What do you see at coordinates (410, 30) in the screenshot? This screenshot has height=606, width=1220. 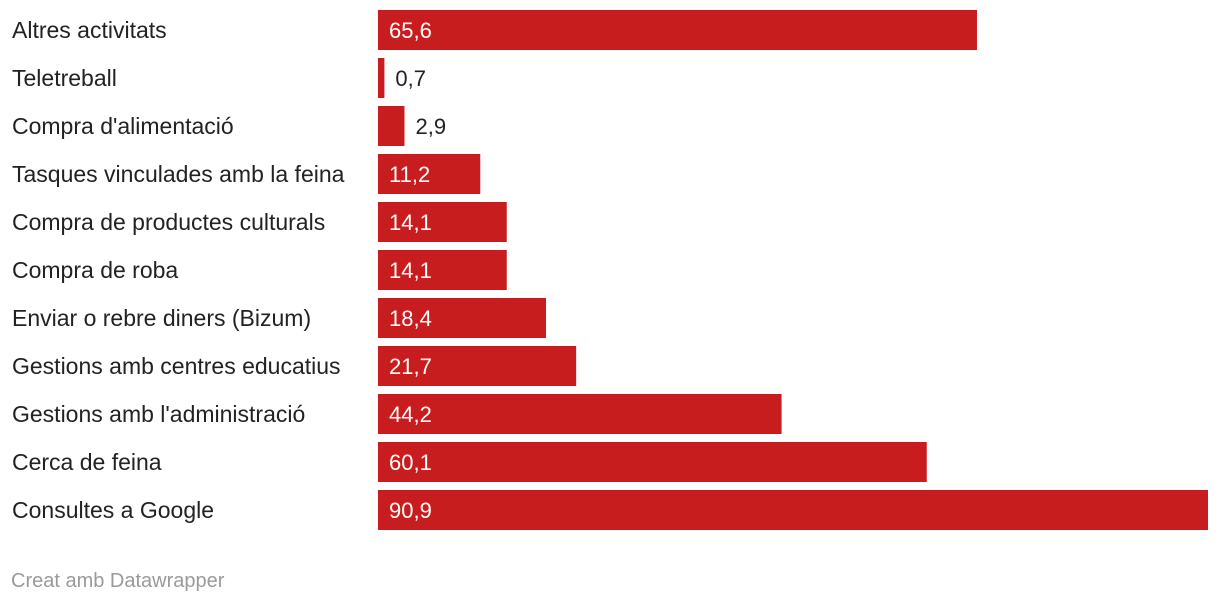 I see `value-label: 65,6` at bounding box center [410, 30].